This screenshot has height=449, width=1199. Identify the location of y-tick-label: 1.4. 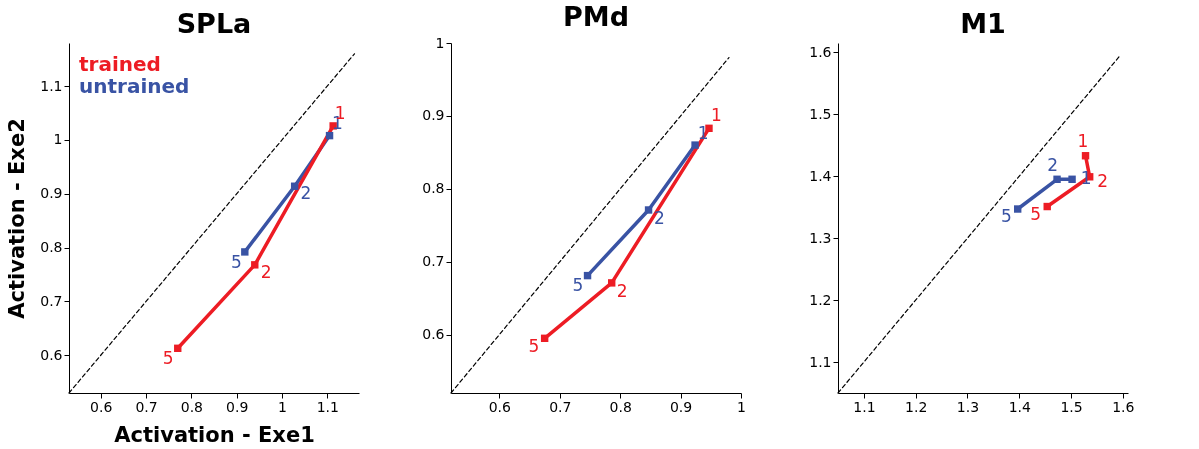
(820, 175).